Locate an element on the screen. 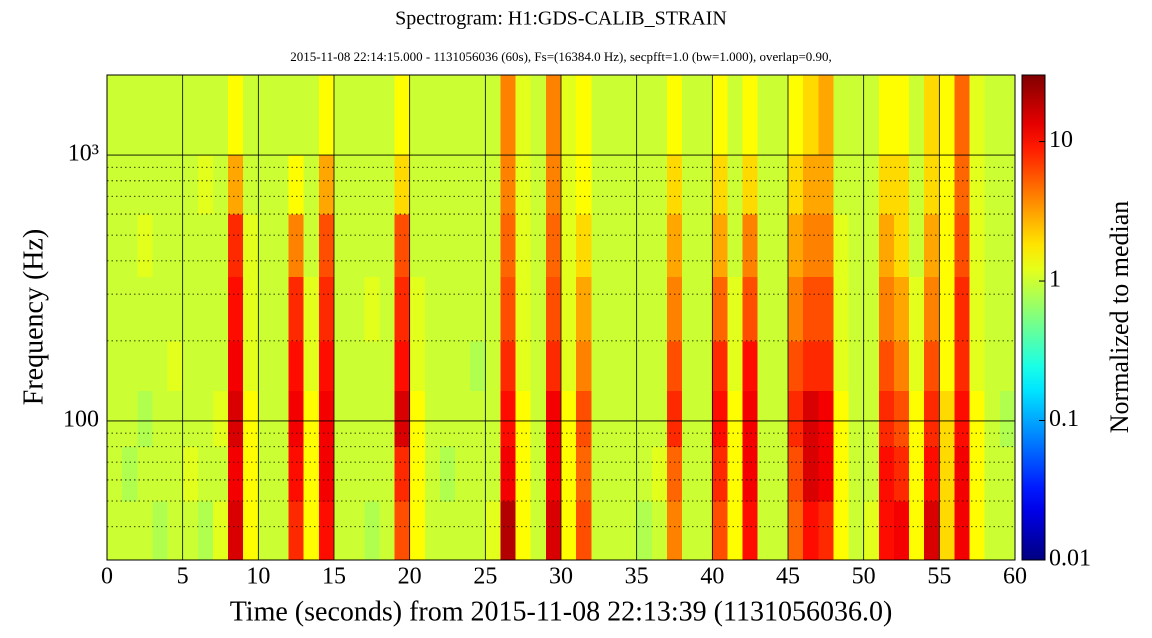  y-tick-label: 100 is located at coordinates (81, 419).